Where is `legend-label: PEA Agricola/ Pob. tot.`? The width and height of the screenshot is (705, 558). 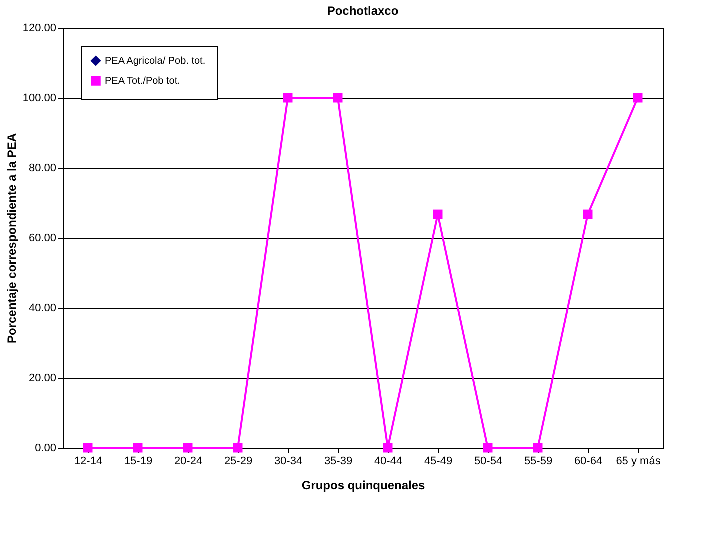 legend-label: PEA Agricola/ Pob. tot. is located at coordinates (155, 61).